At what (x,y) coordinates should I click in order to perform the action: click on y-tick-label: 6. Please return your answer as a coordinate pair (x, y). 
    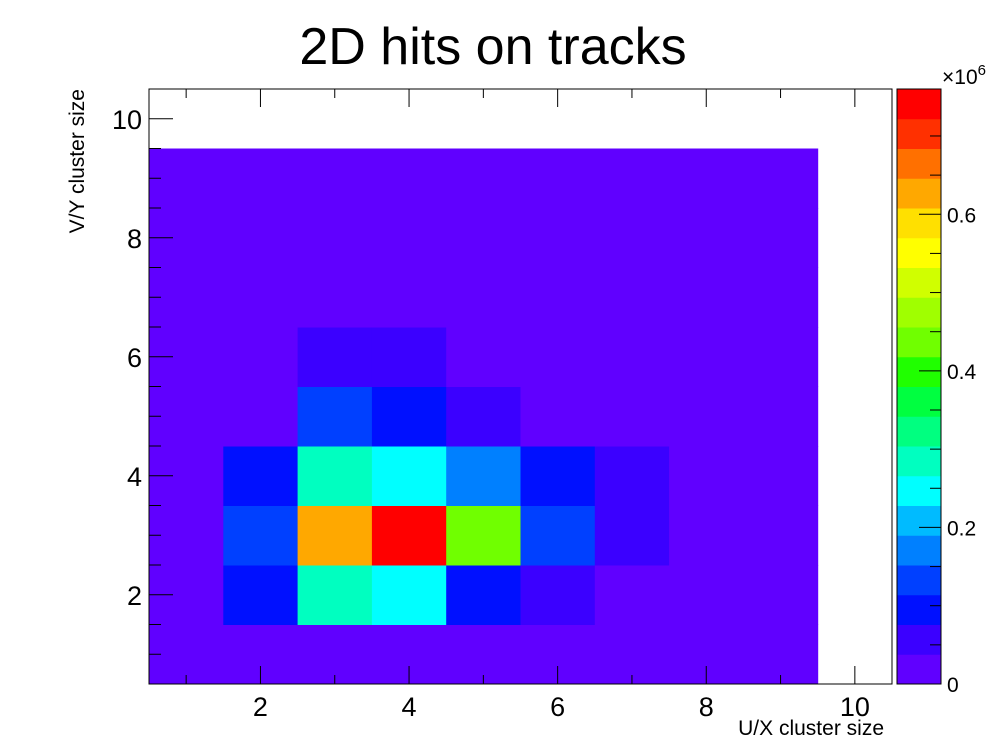
    Looking at the image, I should click on (134, 358).